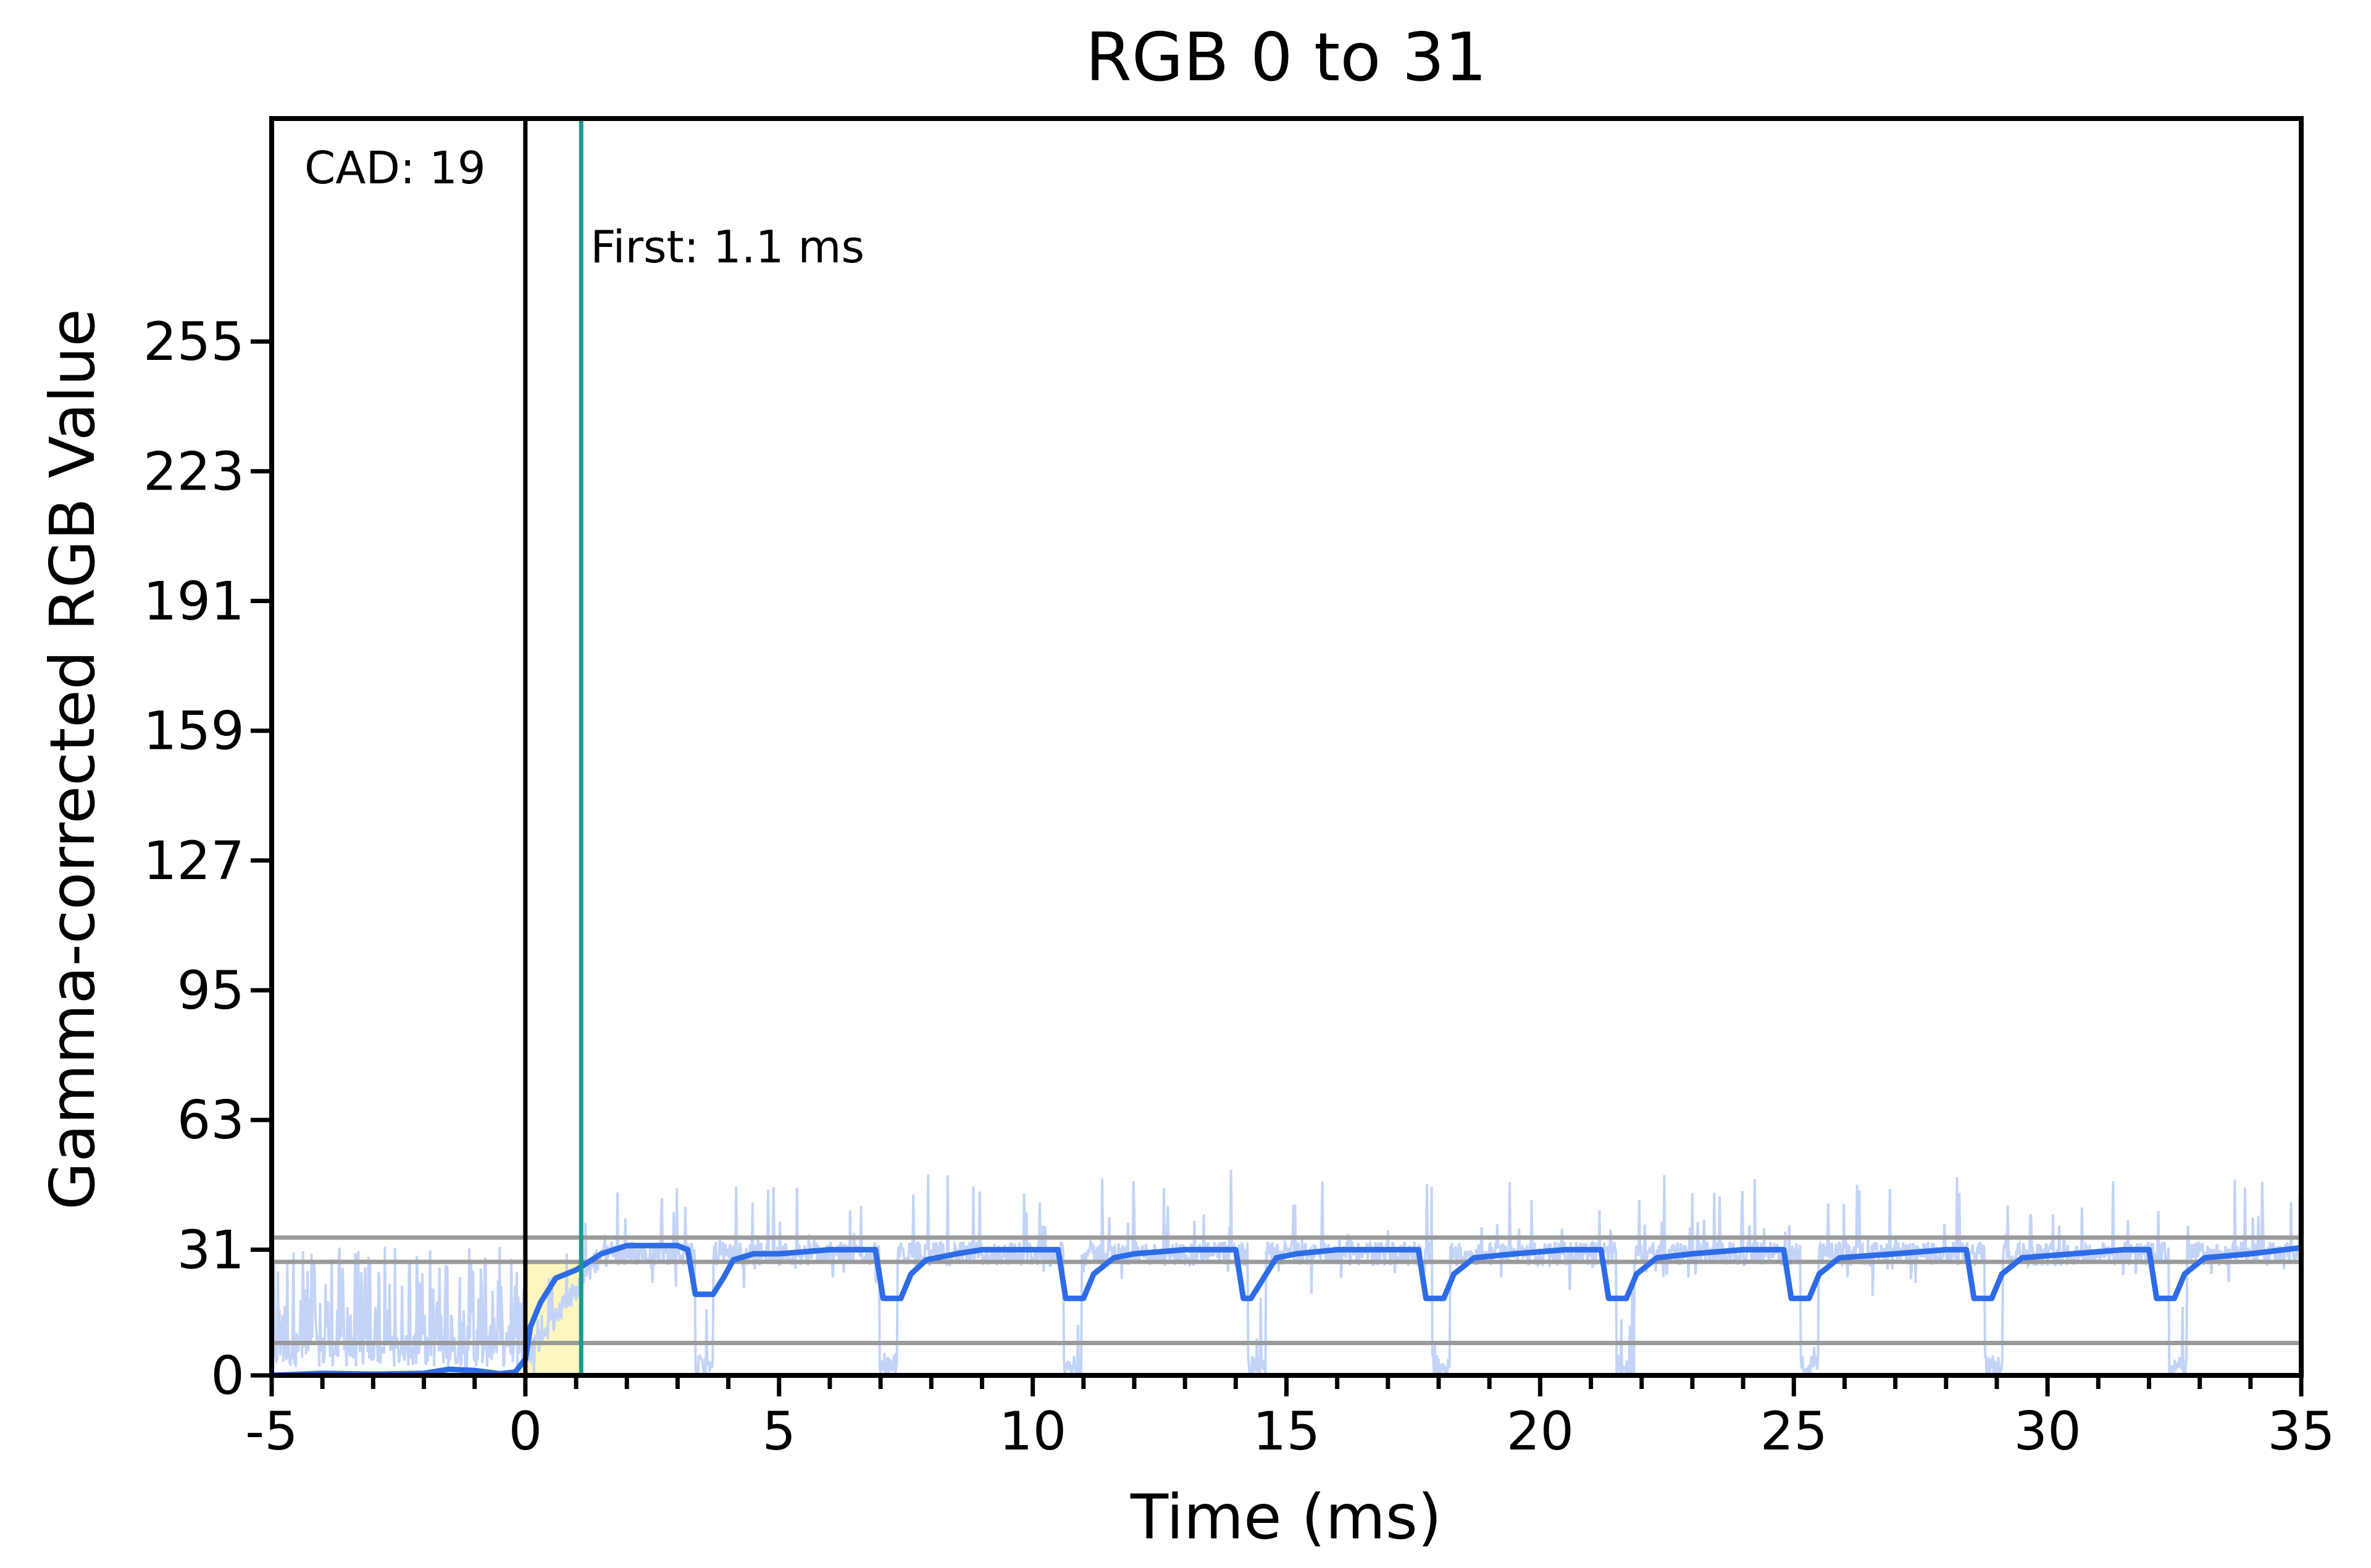 The width and height of the screenshot is (2371, 1568). What do you see at coordinates (1540, 1431) in the screenshot?
I see `x-tick-label: 20` at bounding box center [1540, 1431].